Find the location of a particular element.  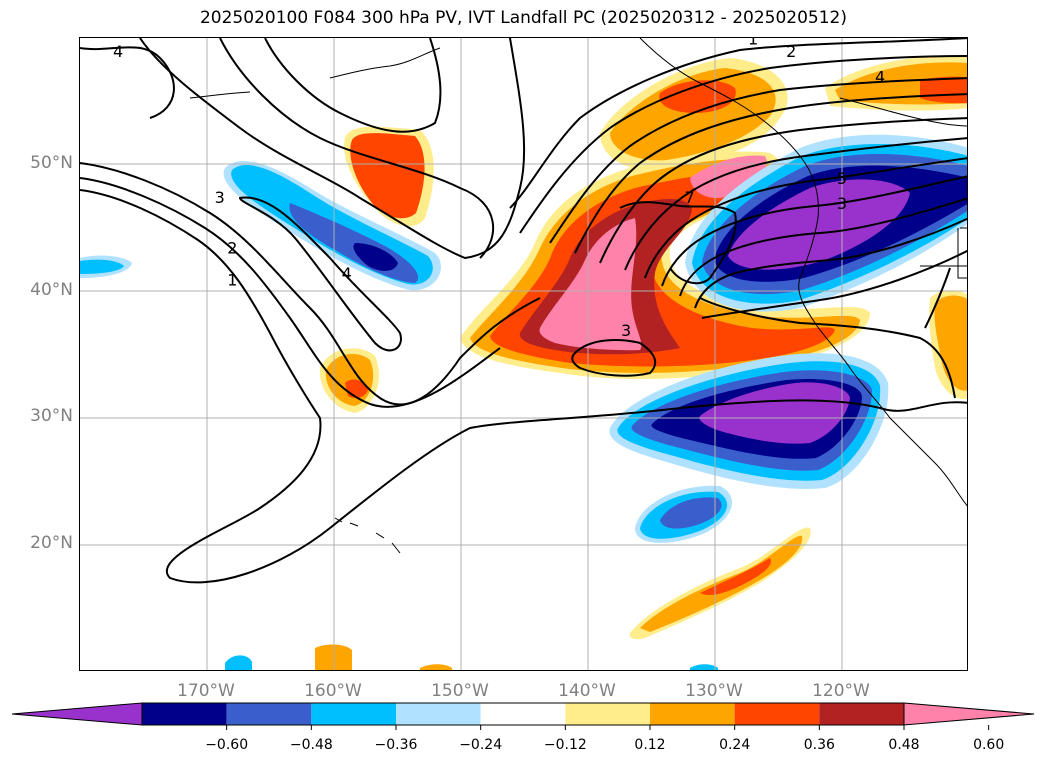

colorbar-tick-label: −0.60 is located at coordinates (227, 745).